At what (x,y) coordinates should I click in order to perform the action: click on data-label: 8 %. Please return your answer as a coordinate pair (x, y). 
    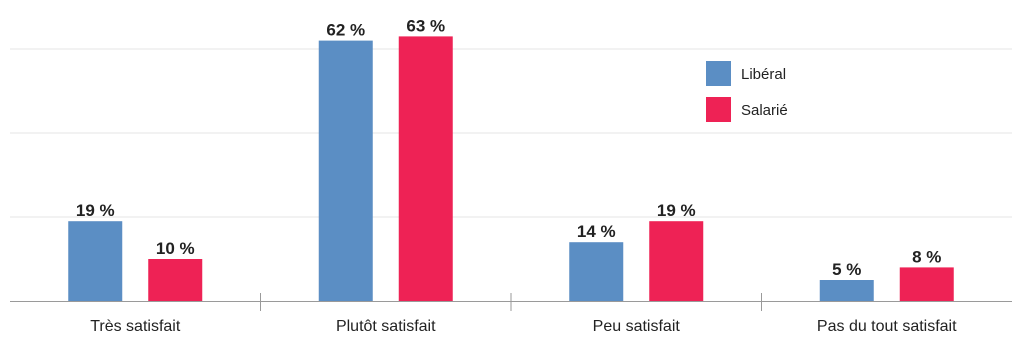
    Looking at the image, I should click on (926, 256).